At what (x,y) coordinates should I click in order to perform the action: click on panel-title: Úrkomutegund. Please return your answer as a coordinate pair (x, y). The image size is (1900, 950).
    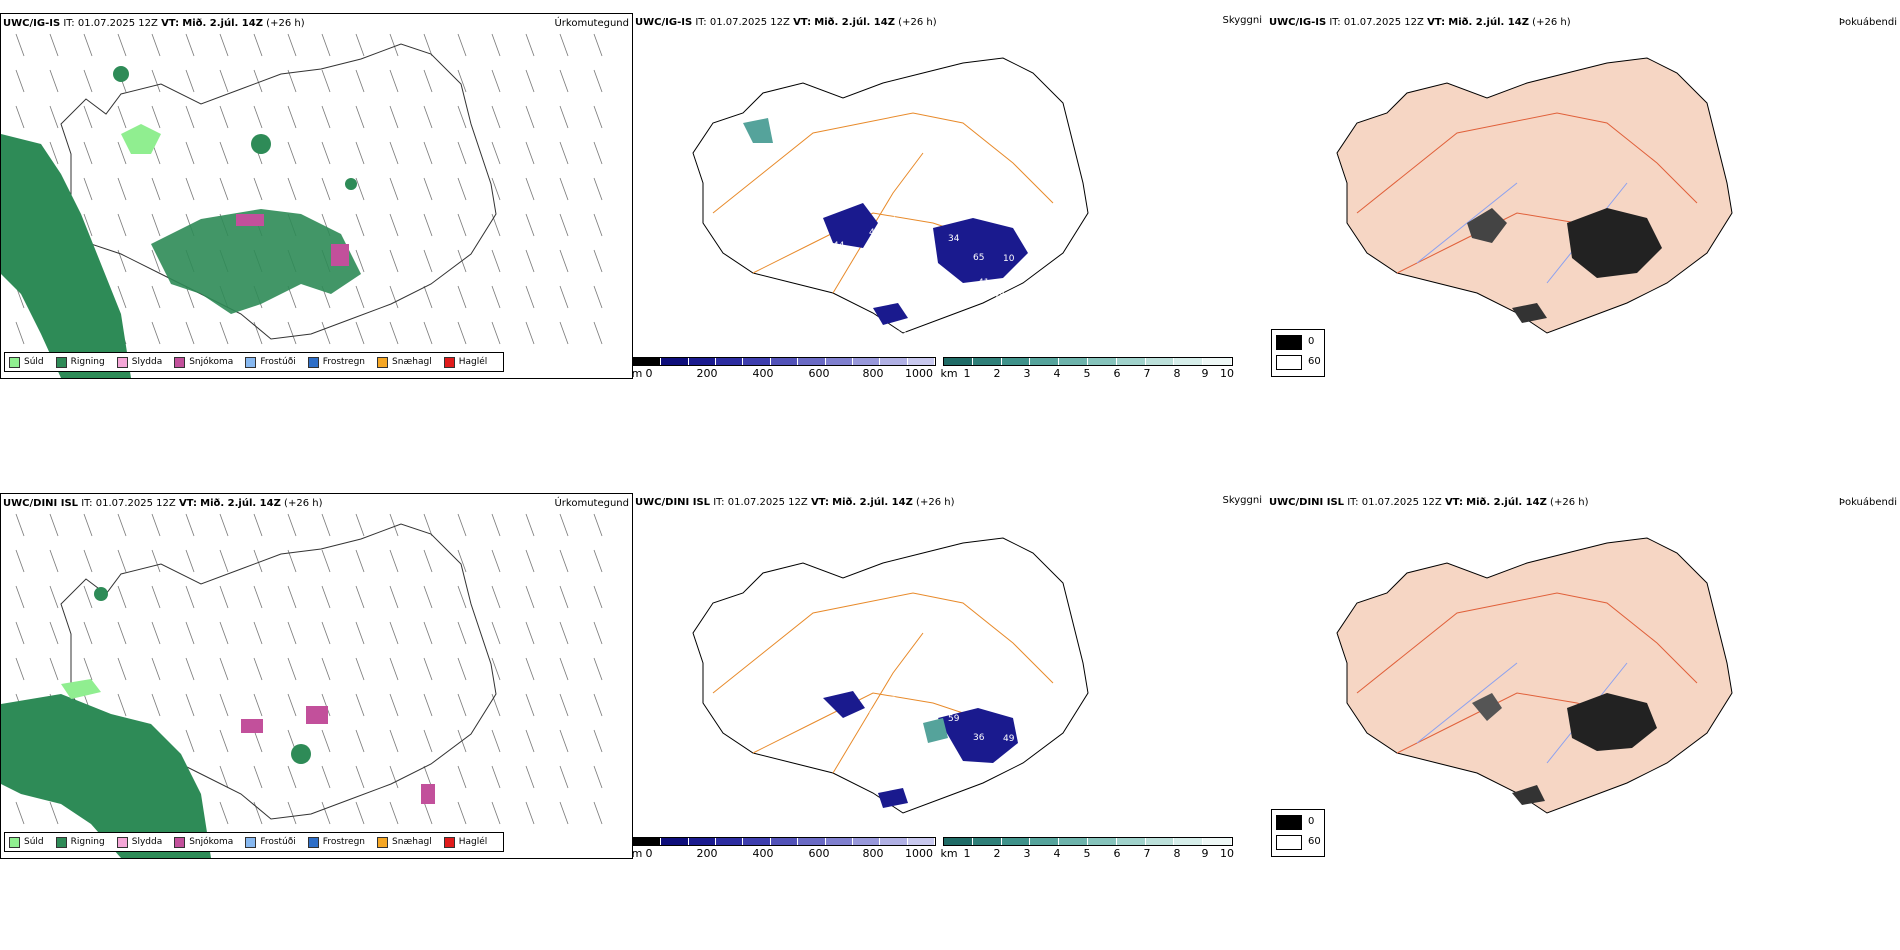
    Looking at the image, I should click on (591, 503).